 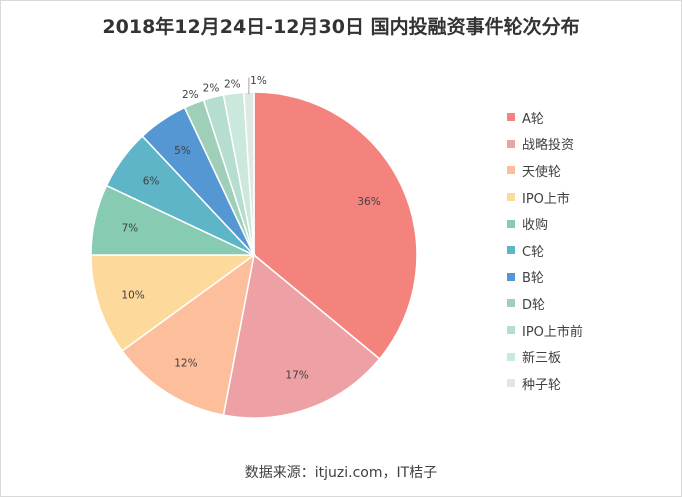 I want to click on data-label-7: 5%, so click(x=182, y=151).